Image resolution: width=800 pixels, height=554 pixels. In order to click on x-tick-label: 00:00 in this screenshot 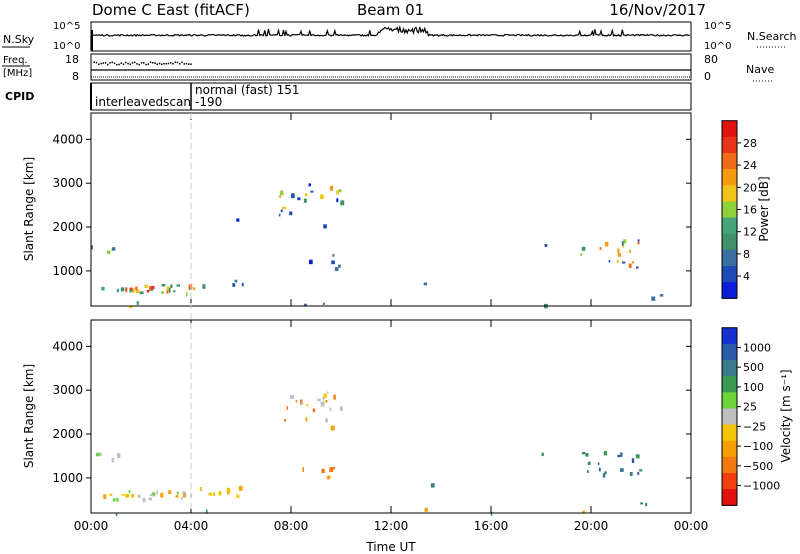, I will do `click(691, 526)`.